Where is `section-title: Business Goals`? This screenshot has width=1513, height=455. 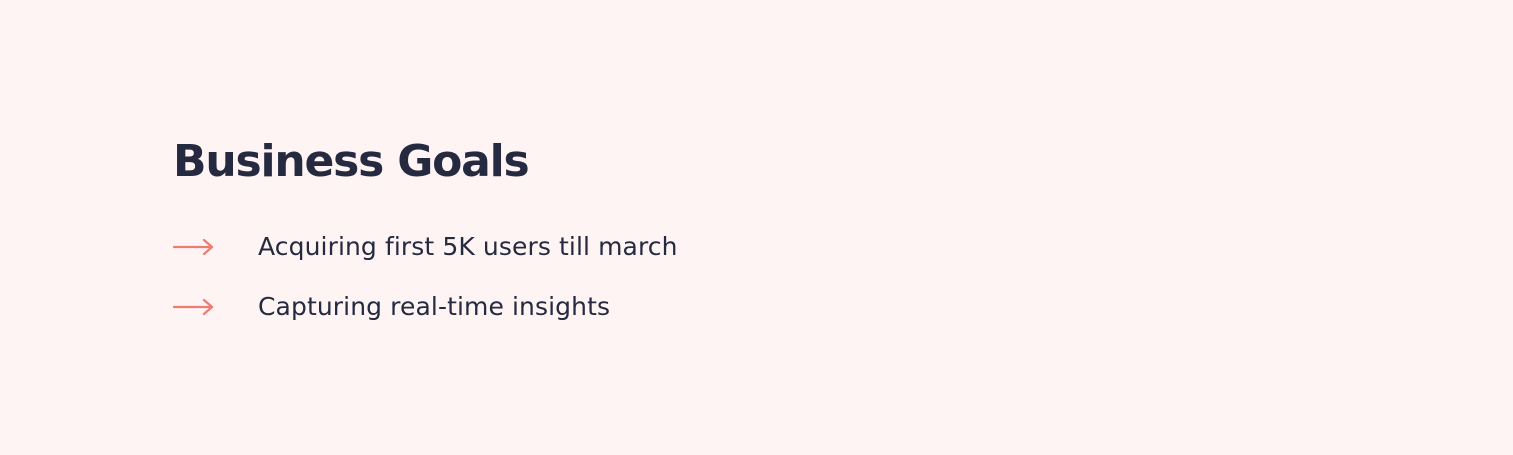
section-title: Business Goals is located at coordinates (351, 161).